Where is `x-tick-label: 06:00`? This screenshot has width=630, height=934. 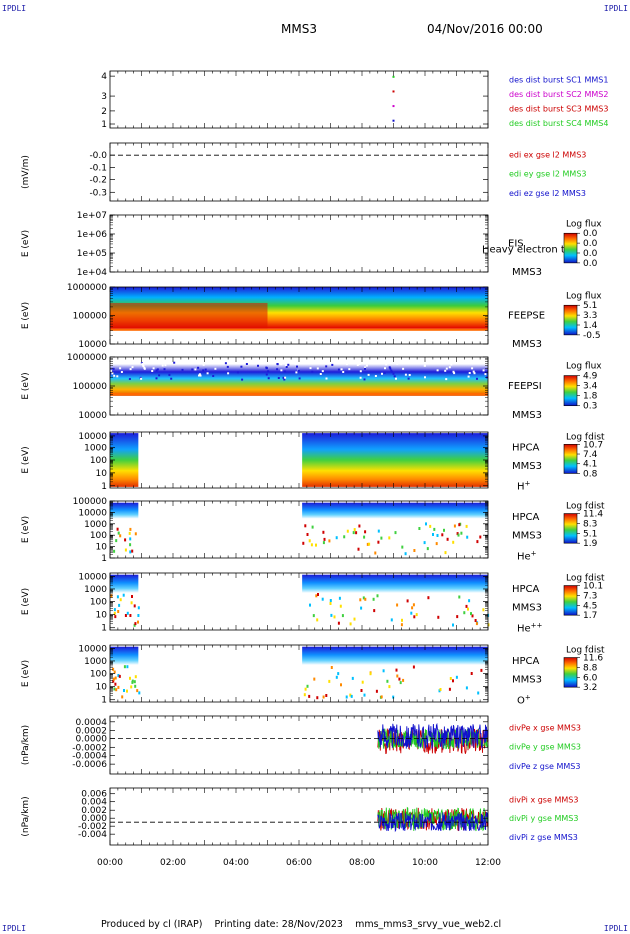 x-tick-label: 06:00 is located at coordinates (299, 863).